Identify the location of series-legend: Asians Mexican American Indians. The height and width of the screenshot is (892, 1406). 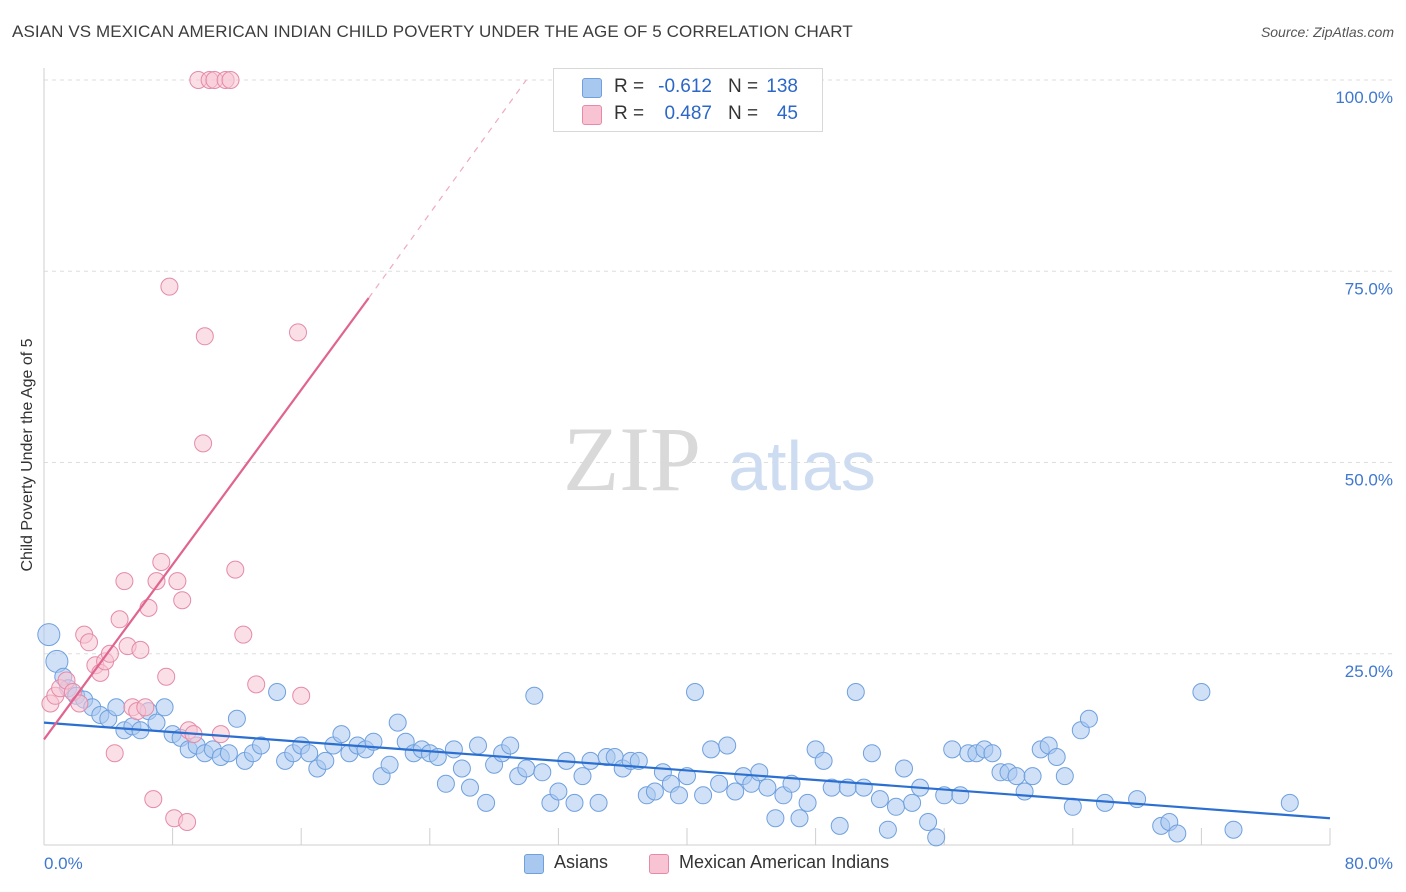
(703, 864).